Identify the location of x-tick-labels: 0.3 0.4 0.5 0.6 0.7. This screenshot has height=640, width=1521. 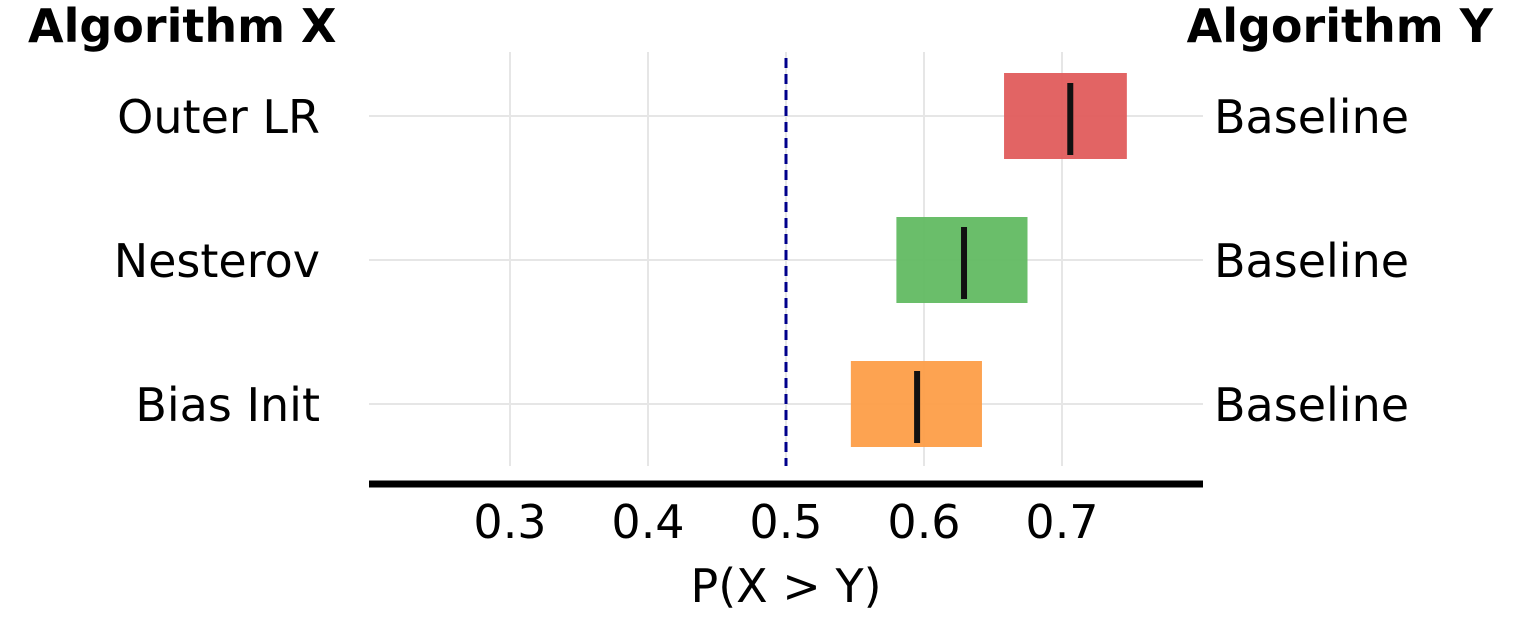
(785, 522).